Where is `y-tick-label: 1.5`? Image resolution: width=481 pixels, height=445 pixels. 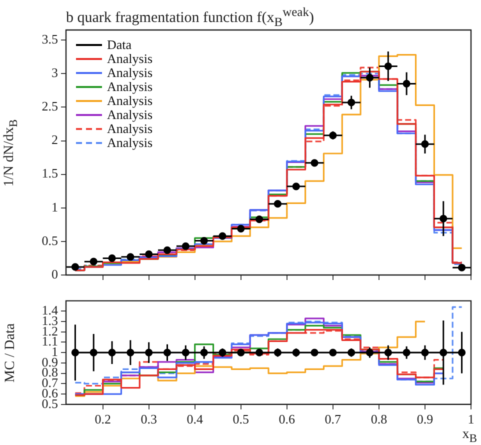
y-tick-label: 1.5 is located at coordinates (50, 173).